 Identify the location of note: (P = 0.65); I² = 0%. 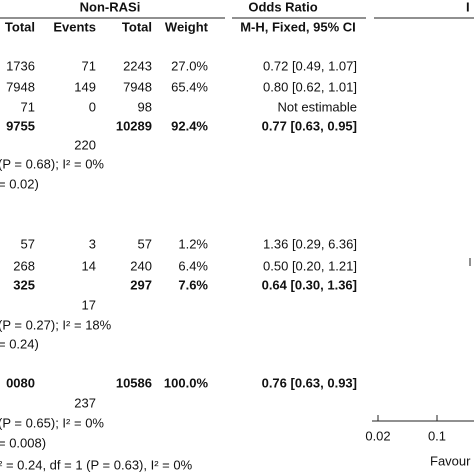
(52, 422).